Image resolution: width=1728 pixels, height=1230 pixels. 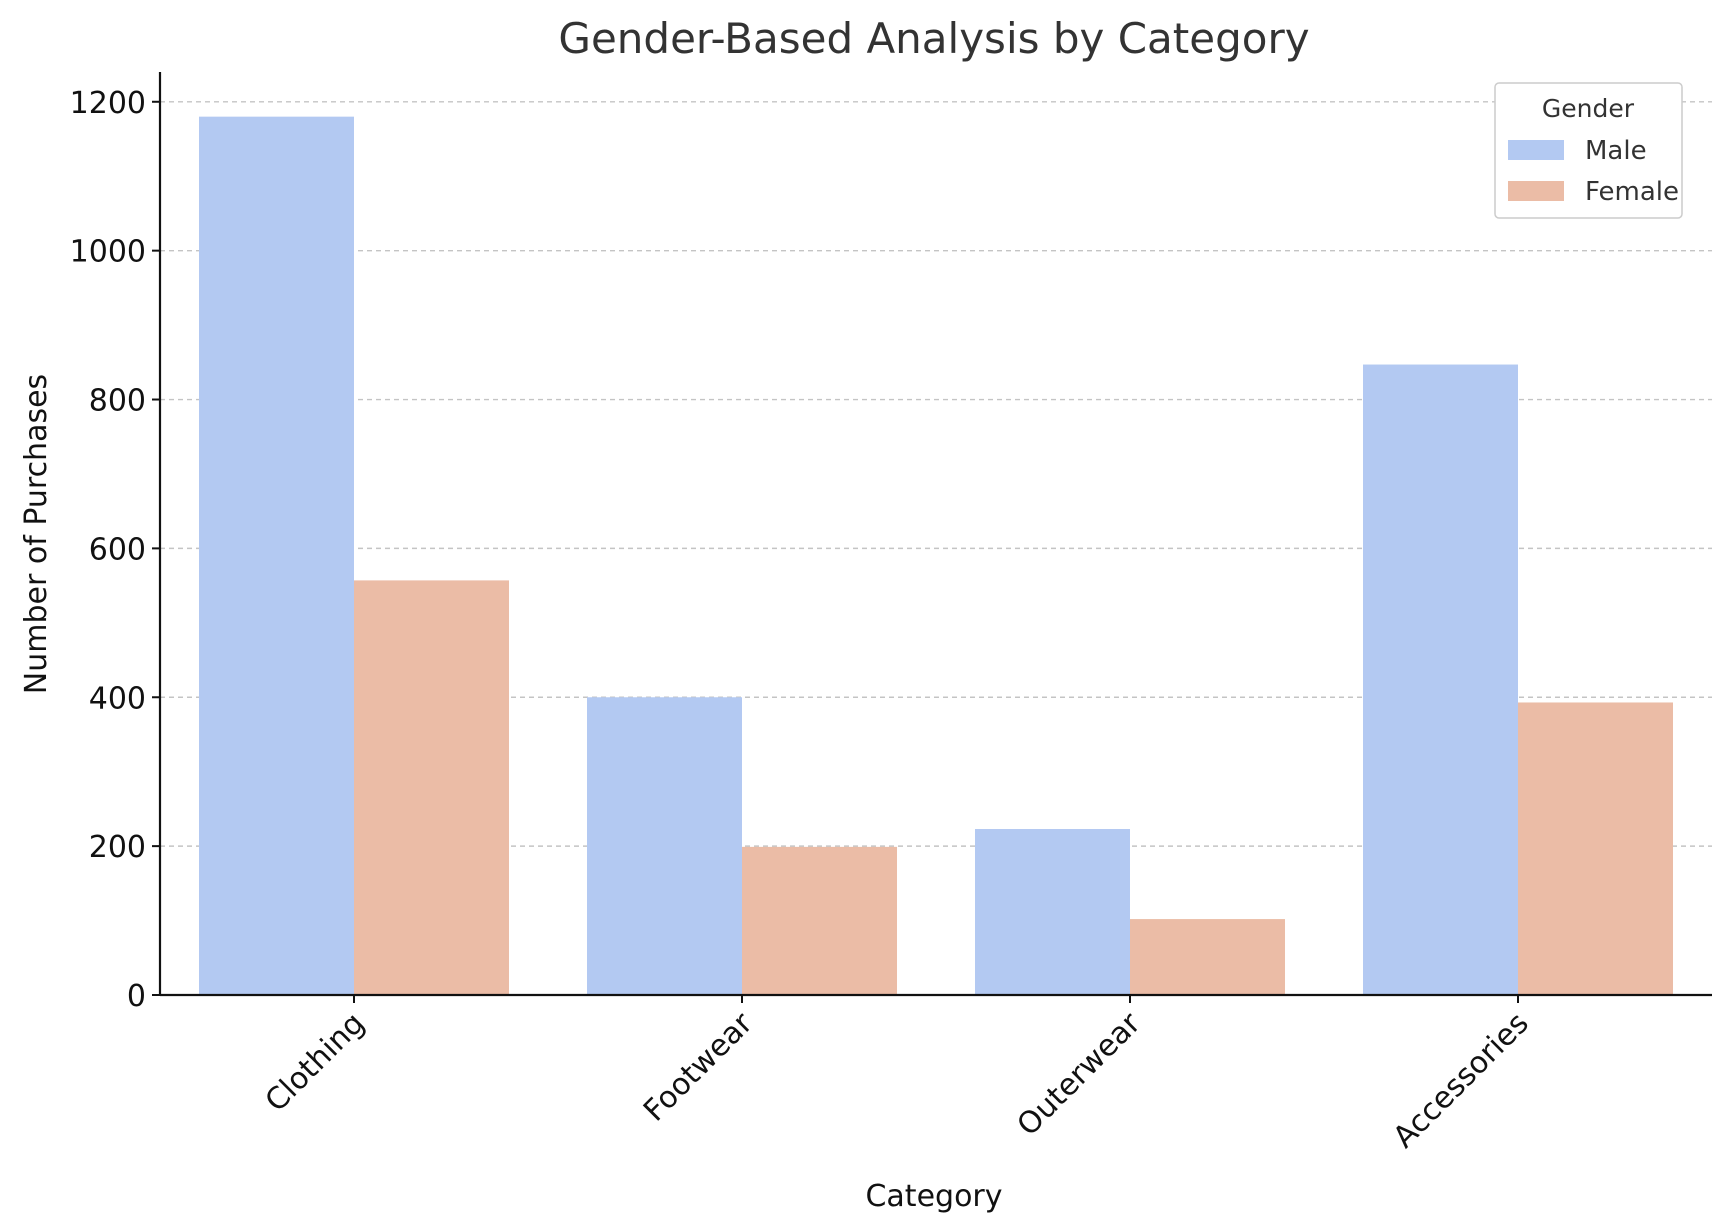 I want to click on y-tick-label: 400, so click(x=117, y=698).